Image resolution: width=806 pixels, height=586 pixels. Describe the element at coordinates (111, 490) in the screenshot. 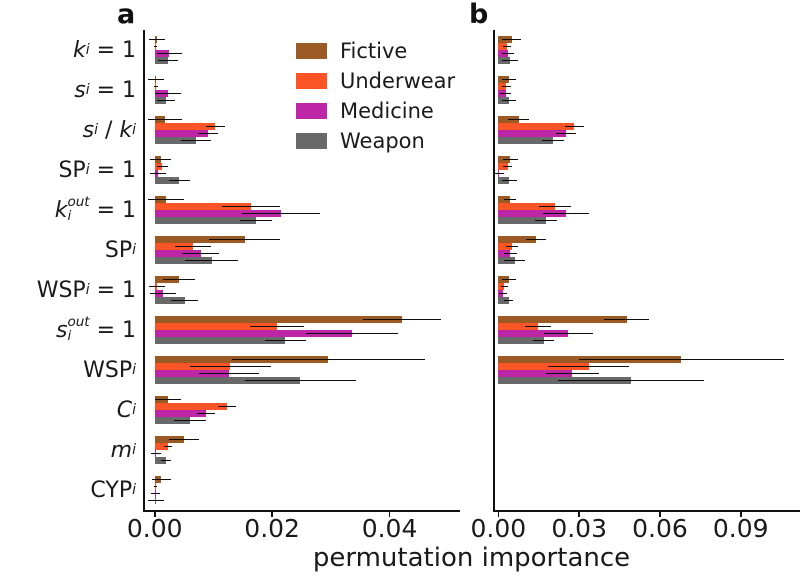

I see `label-text: CYP` at that location.